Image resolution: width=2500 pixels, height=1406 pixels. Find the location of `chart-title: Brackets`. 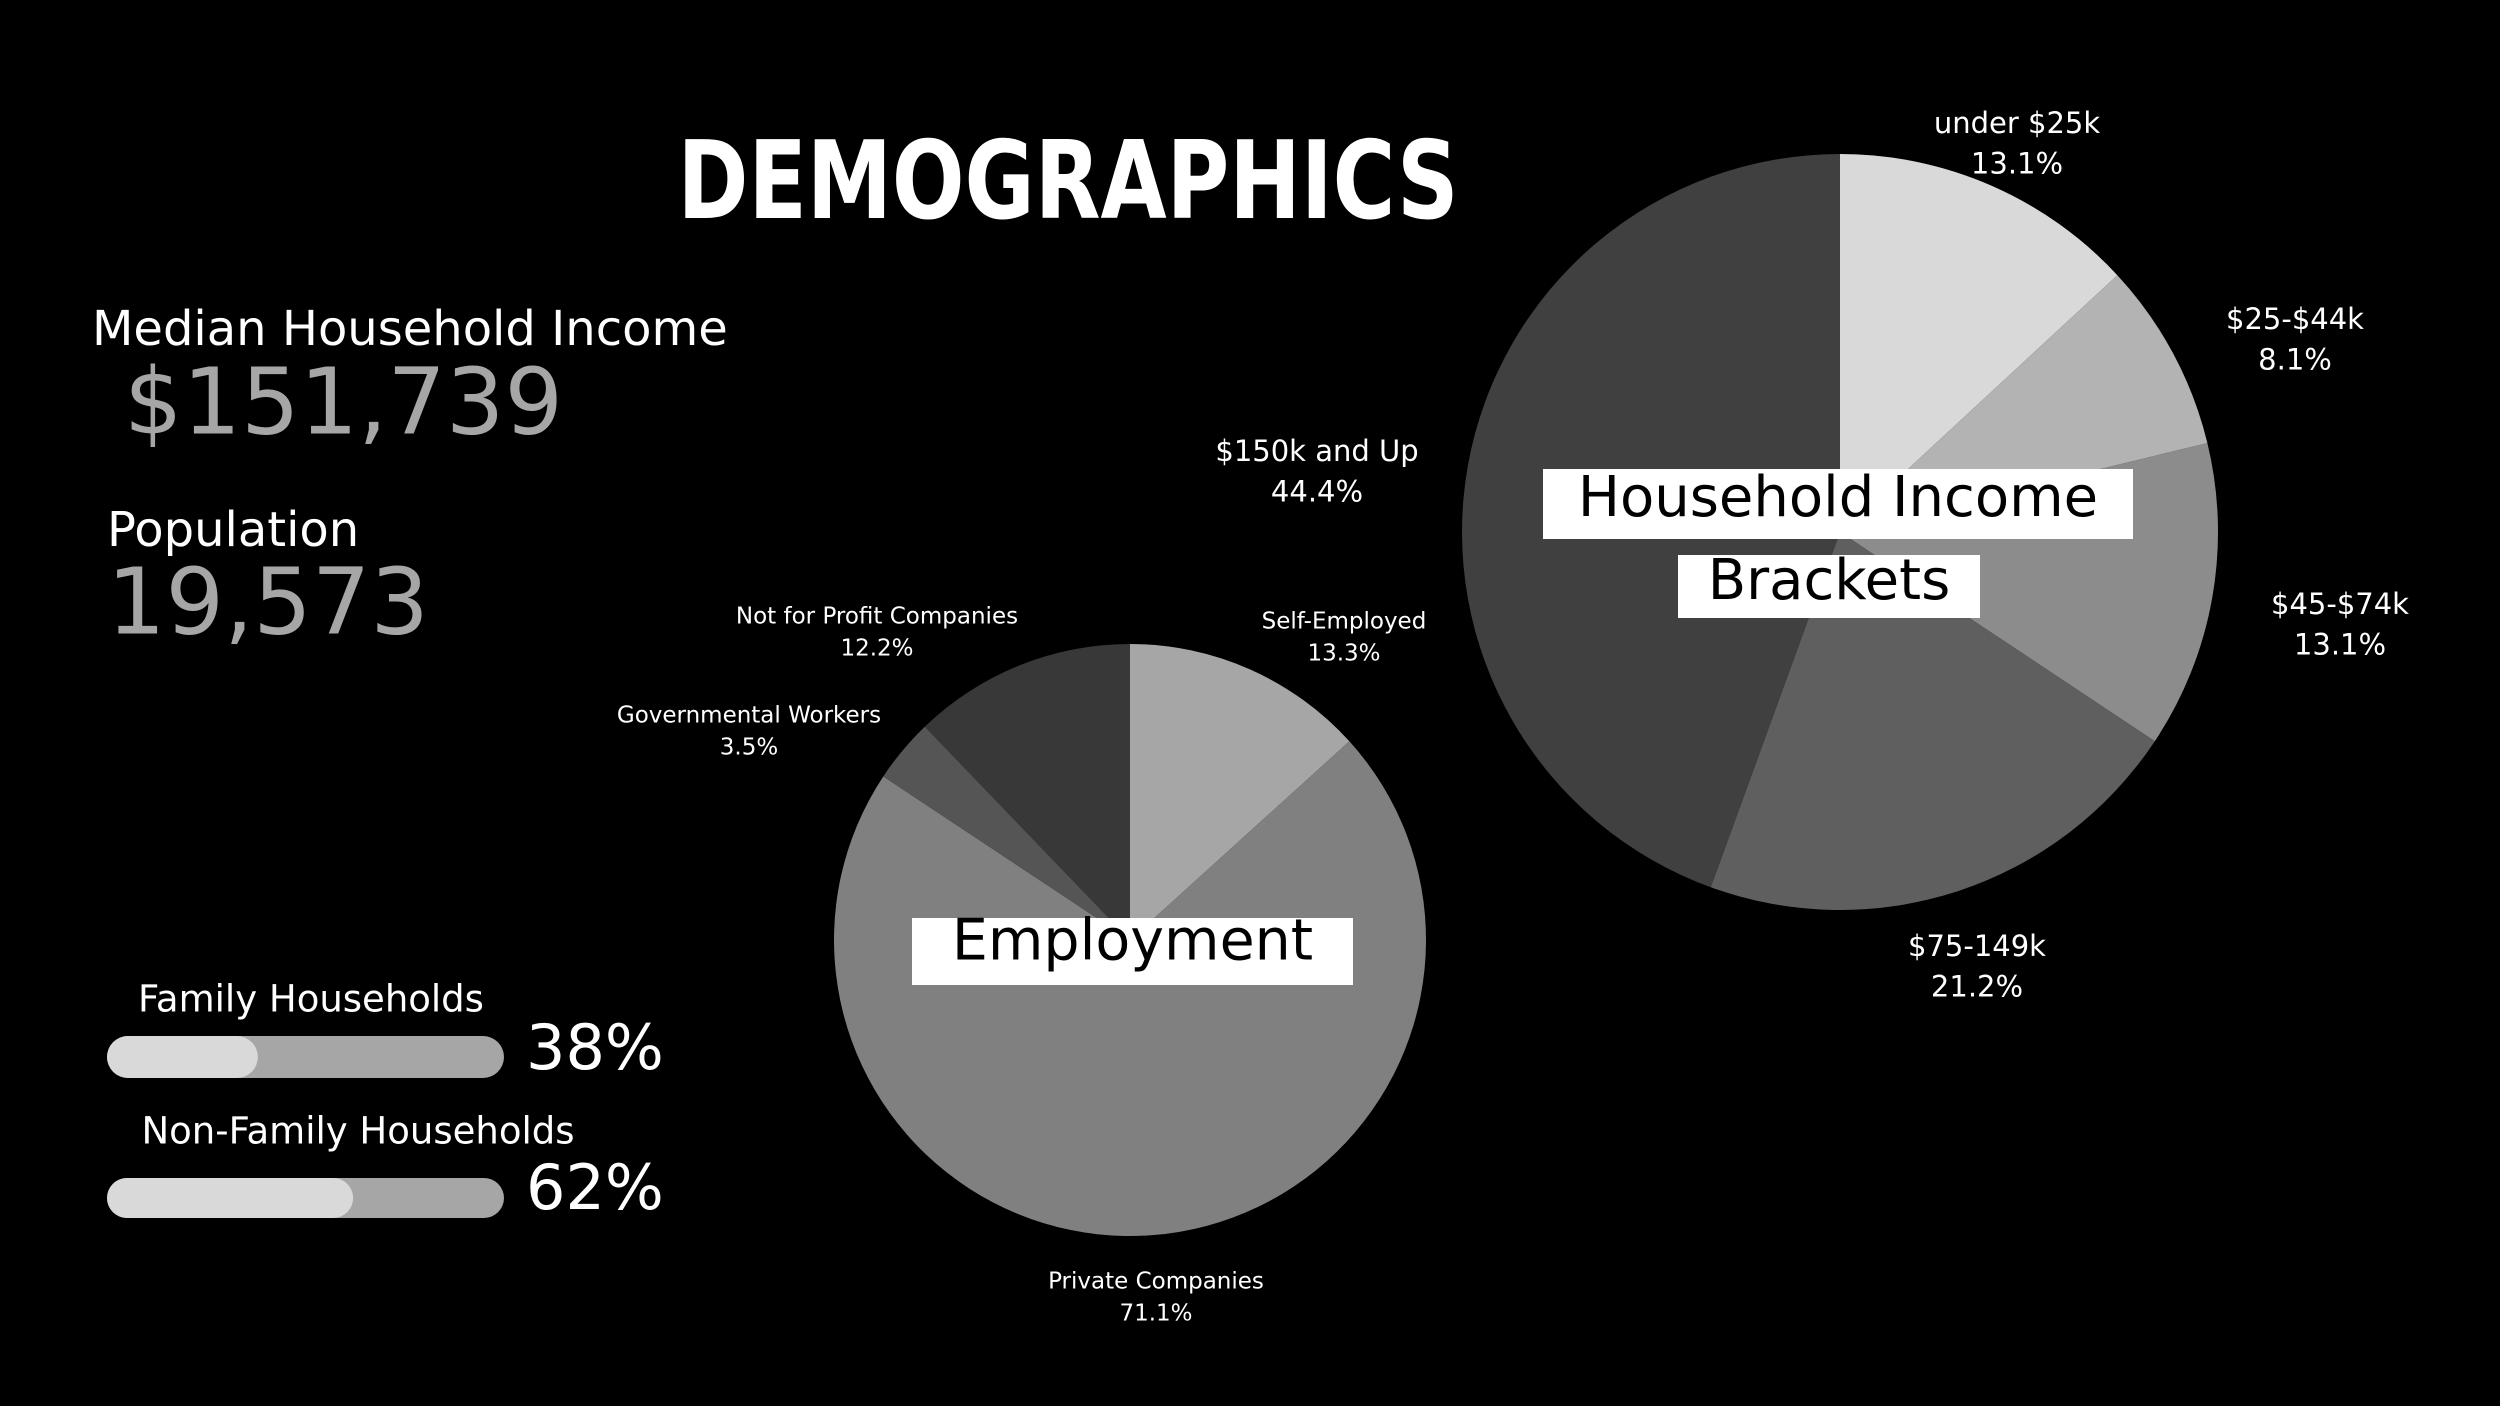

chart-title: Brackets is located at coordinates (1829, 580).